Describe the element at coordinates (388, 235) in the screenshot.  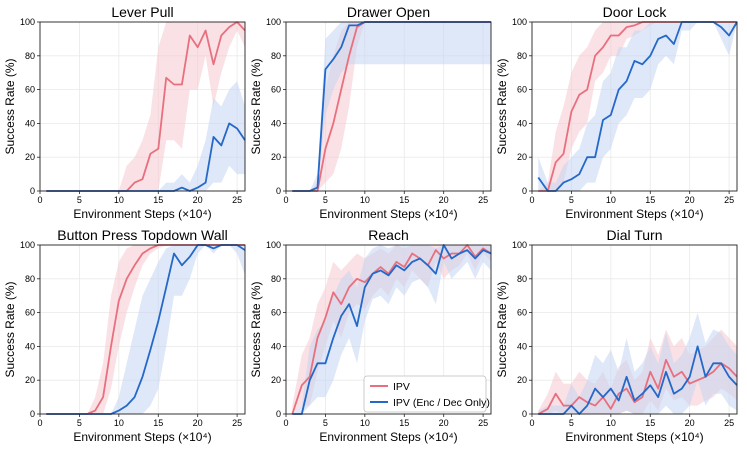
I see `chart-title: Reach` at that location.